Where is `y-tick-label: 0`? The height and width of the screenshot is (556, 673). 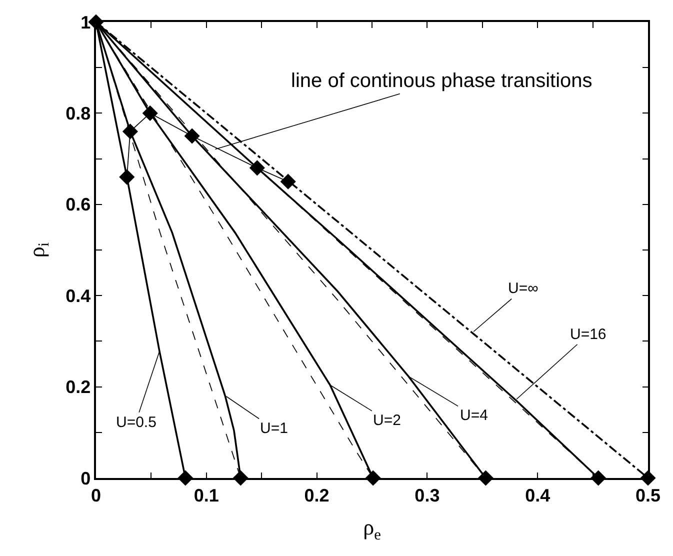
y-tick-label: 0 is located at coordinates (85, 478).